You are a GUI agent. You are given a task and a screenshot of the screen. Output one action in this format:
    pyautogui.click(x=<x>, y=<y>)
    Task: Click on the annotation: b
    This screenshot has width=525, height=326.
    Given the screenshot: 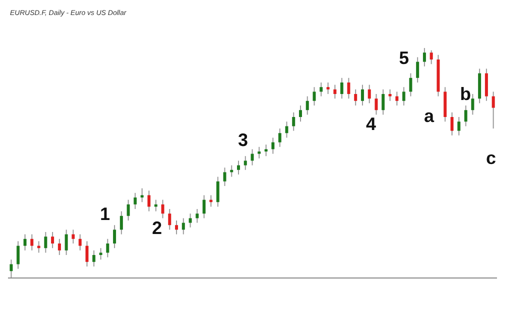 What is the action you would take?
    pyautogui.click(x=465, y=94)
    